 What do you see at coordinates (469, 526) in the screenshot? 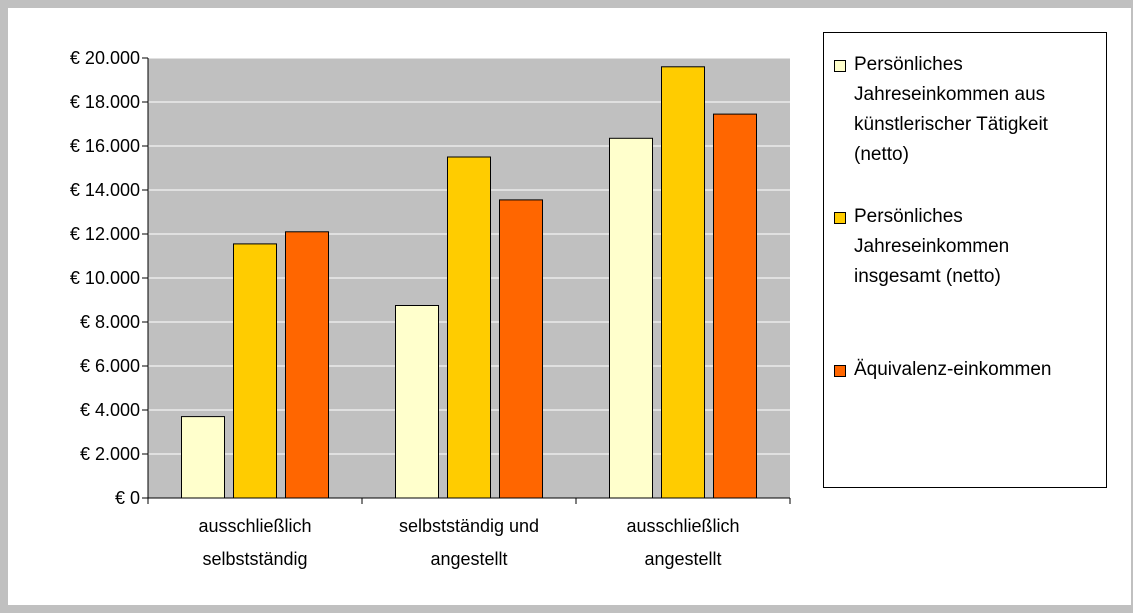
I see `x-category-label: selbstständig und` at bounding box center [469, 526].